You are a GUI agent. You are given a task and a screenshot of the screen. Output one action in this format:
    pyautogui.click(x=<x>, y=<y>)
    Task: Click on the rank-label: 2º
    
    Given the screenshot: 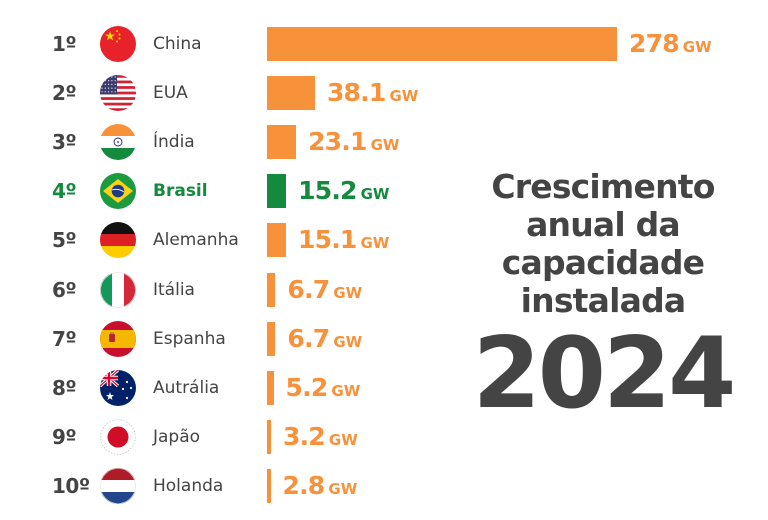 What is the action you would take?
    pyautogui.click(x=64, y=93)
    